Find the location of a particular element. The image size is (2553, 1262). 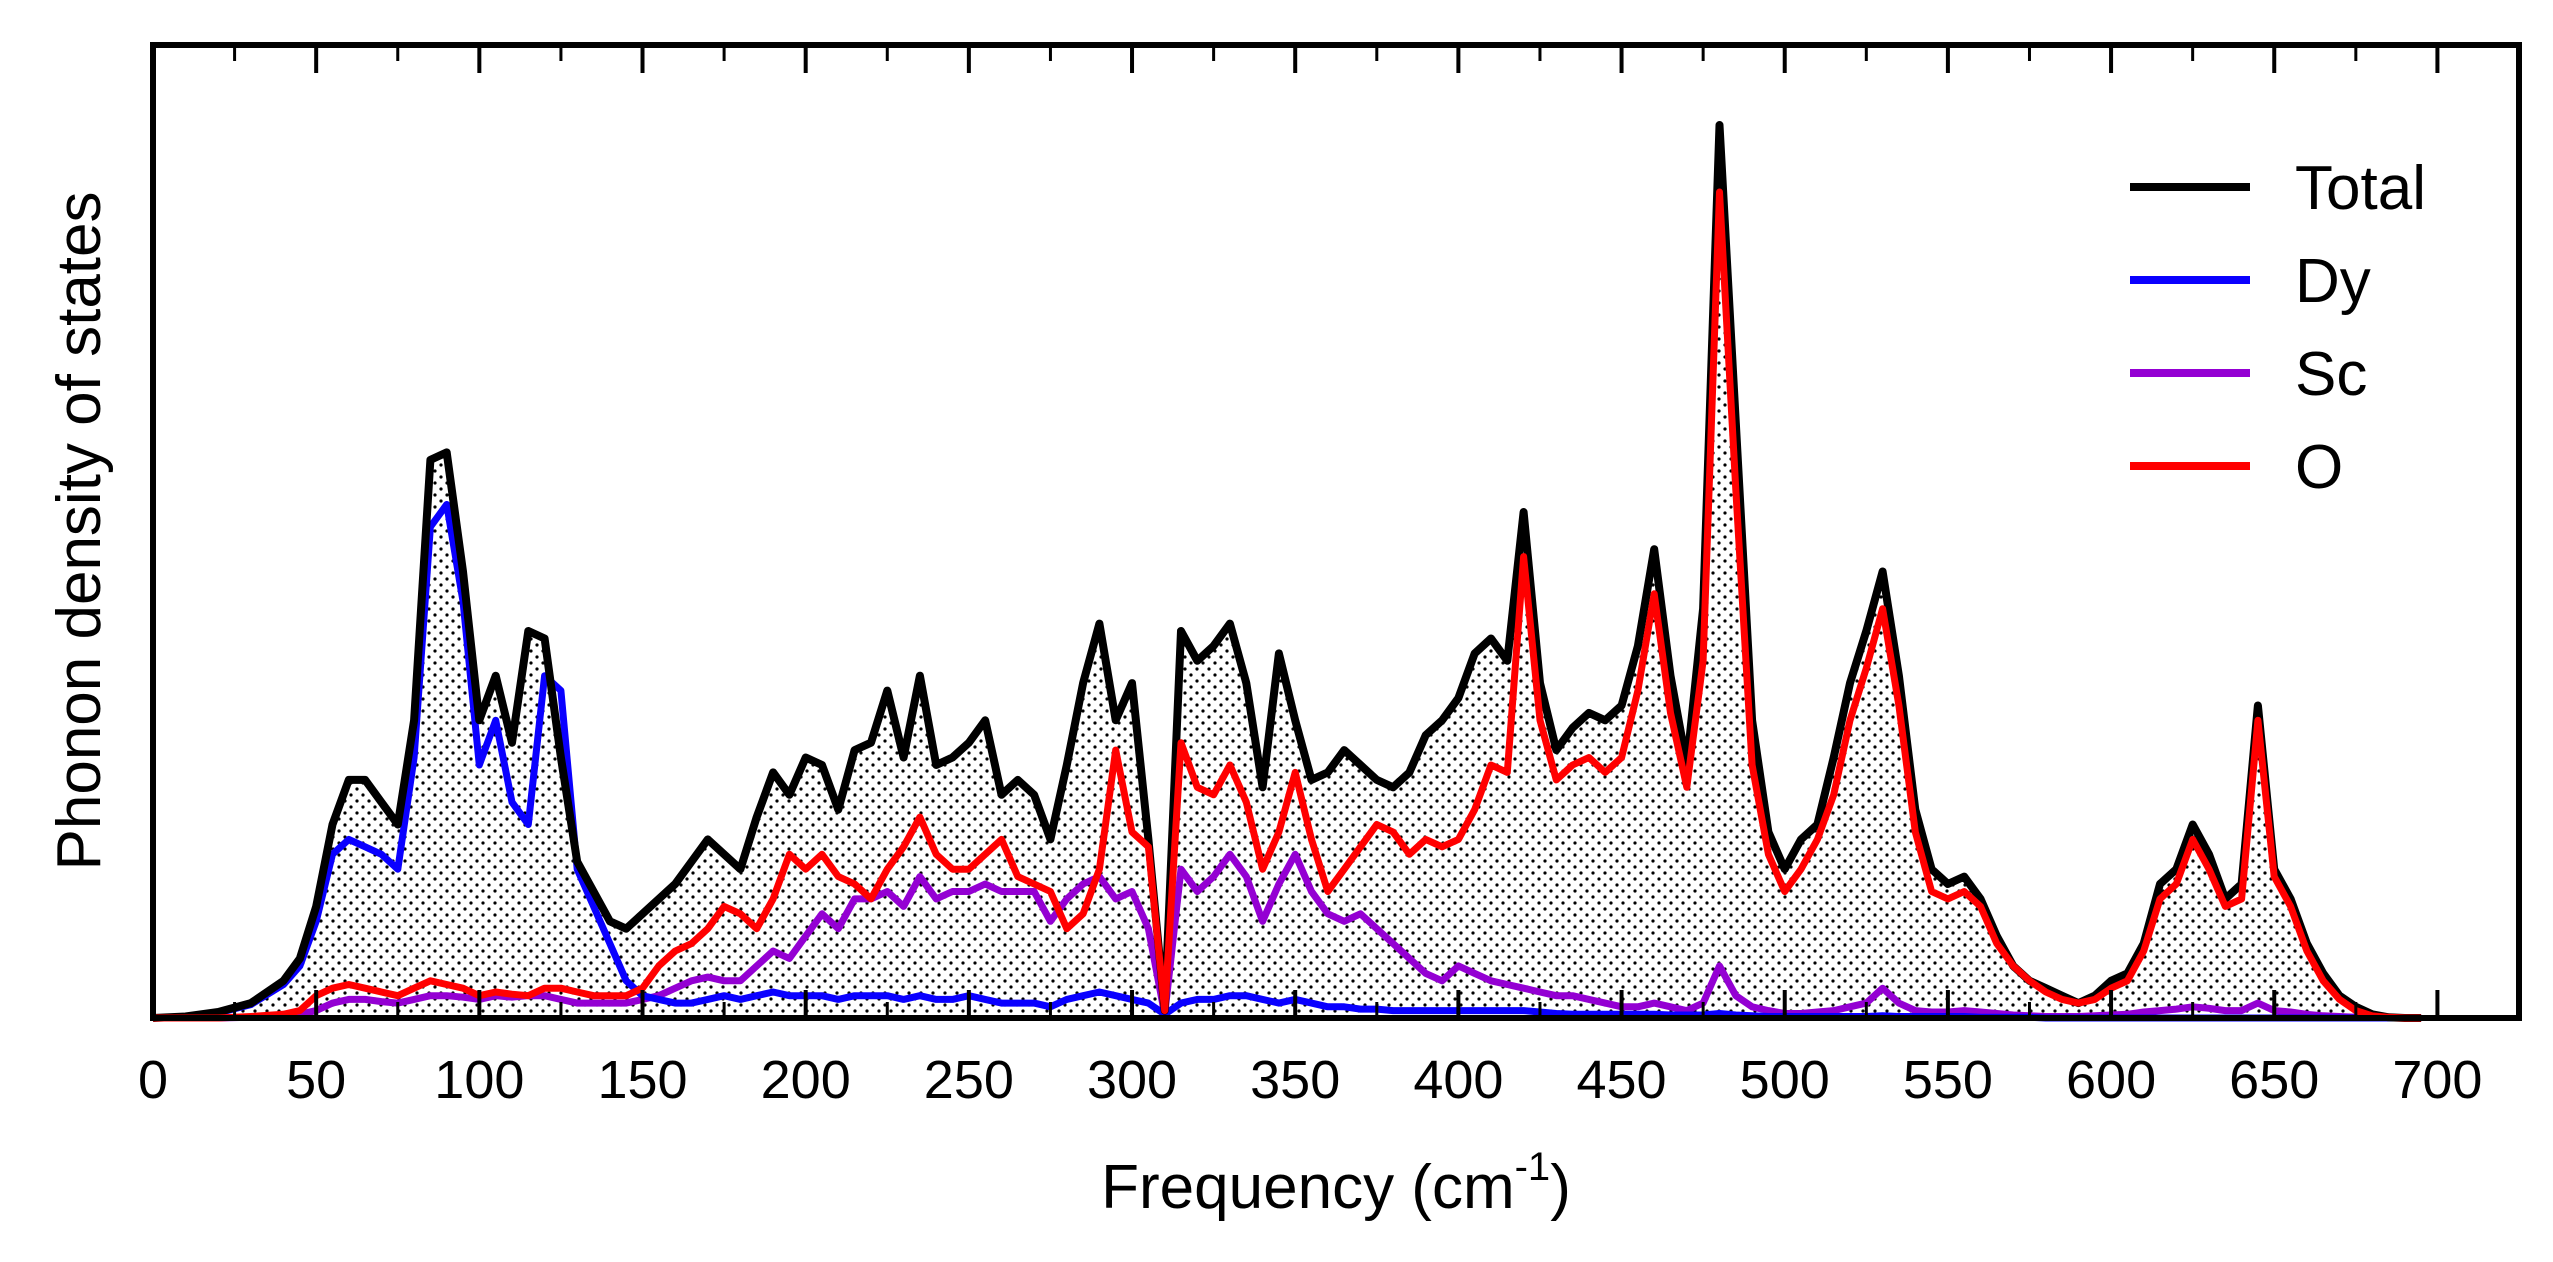

x-tick-label: 350 is located at coordinates (1295, 1080).